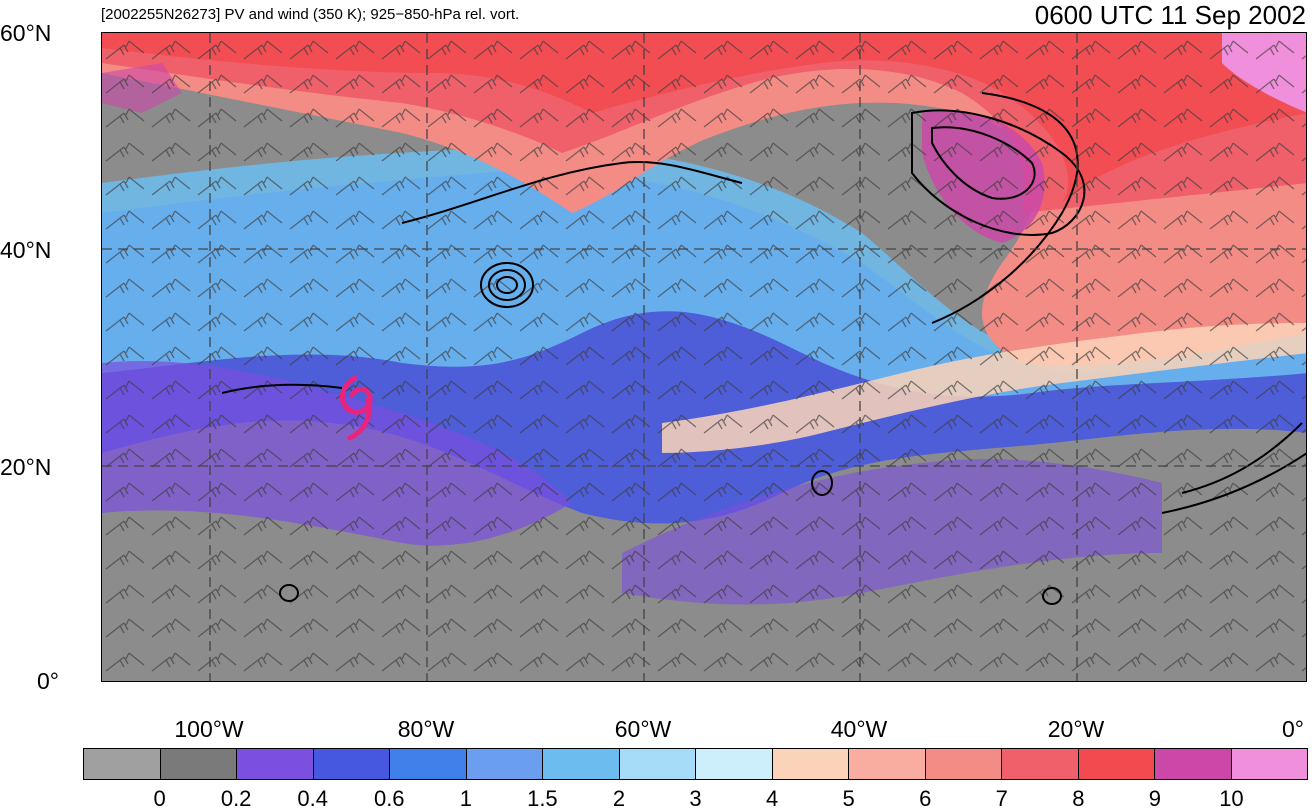 The width and height of the screenshot is (1312, 812). What do you see at coordinates (48, 681) in the screenshot?
I see `lat-label-eq: 0°` at bounding box center [48, 681].